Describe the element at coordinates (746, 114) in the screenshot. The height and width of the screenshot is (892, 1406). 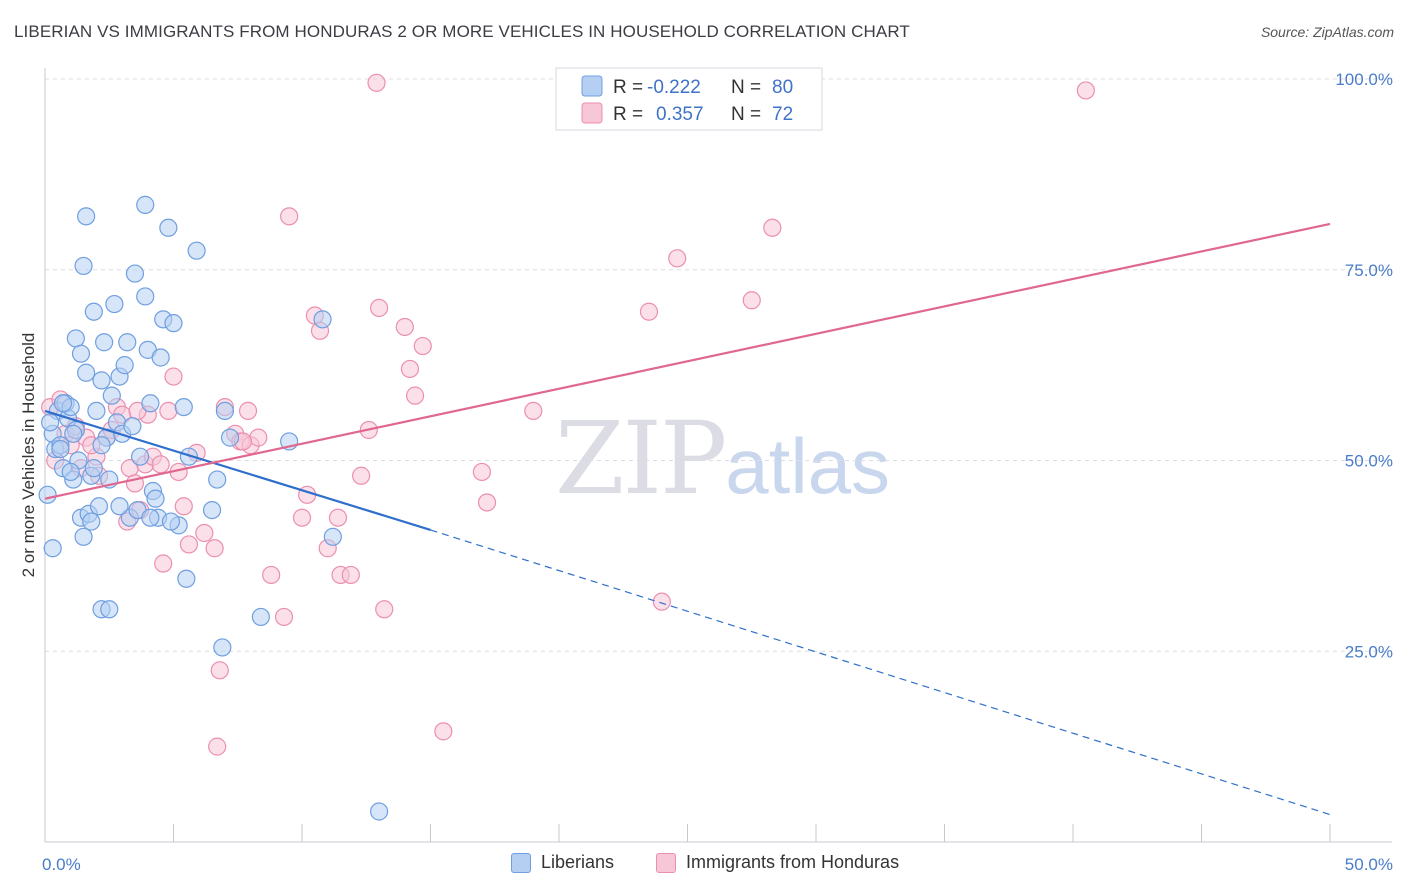
I see `legend-n-label-1: N =` at that location.